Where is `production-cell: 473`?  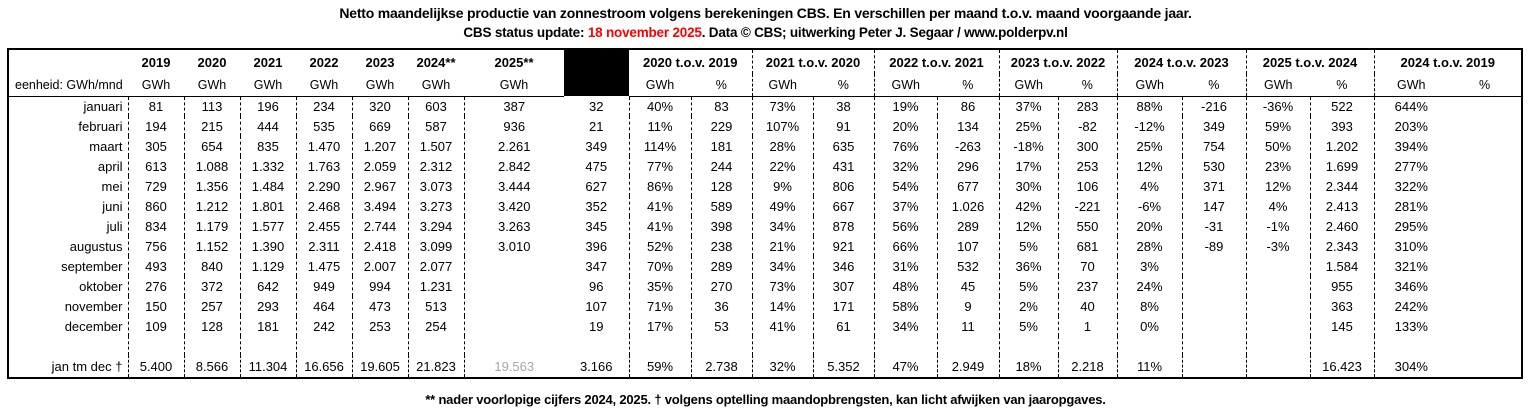 production-cell: 473 is located at coordinates (379, 306).